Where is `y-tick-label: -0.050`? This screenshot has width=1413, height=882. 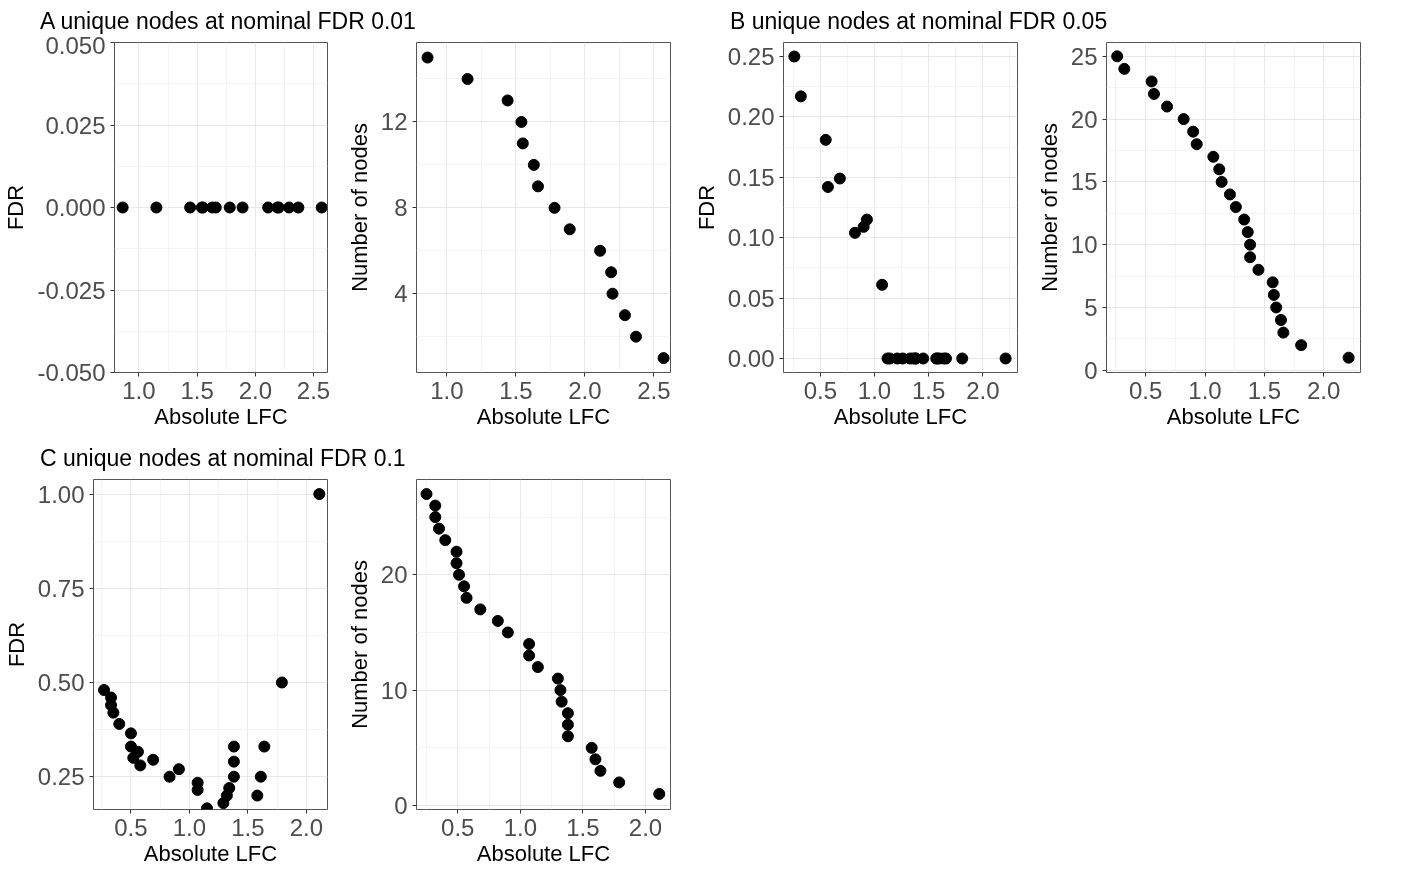
y-tick-label: -0.050 is located at coordinates (71, 372).